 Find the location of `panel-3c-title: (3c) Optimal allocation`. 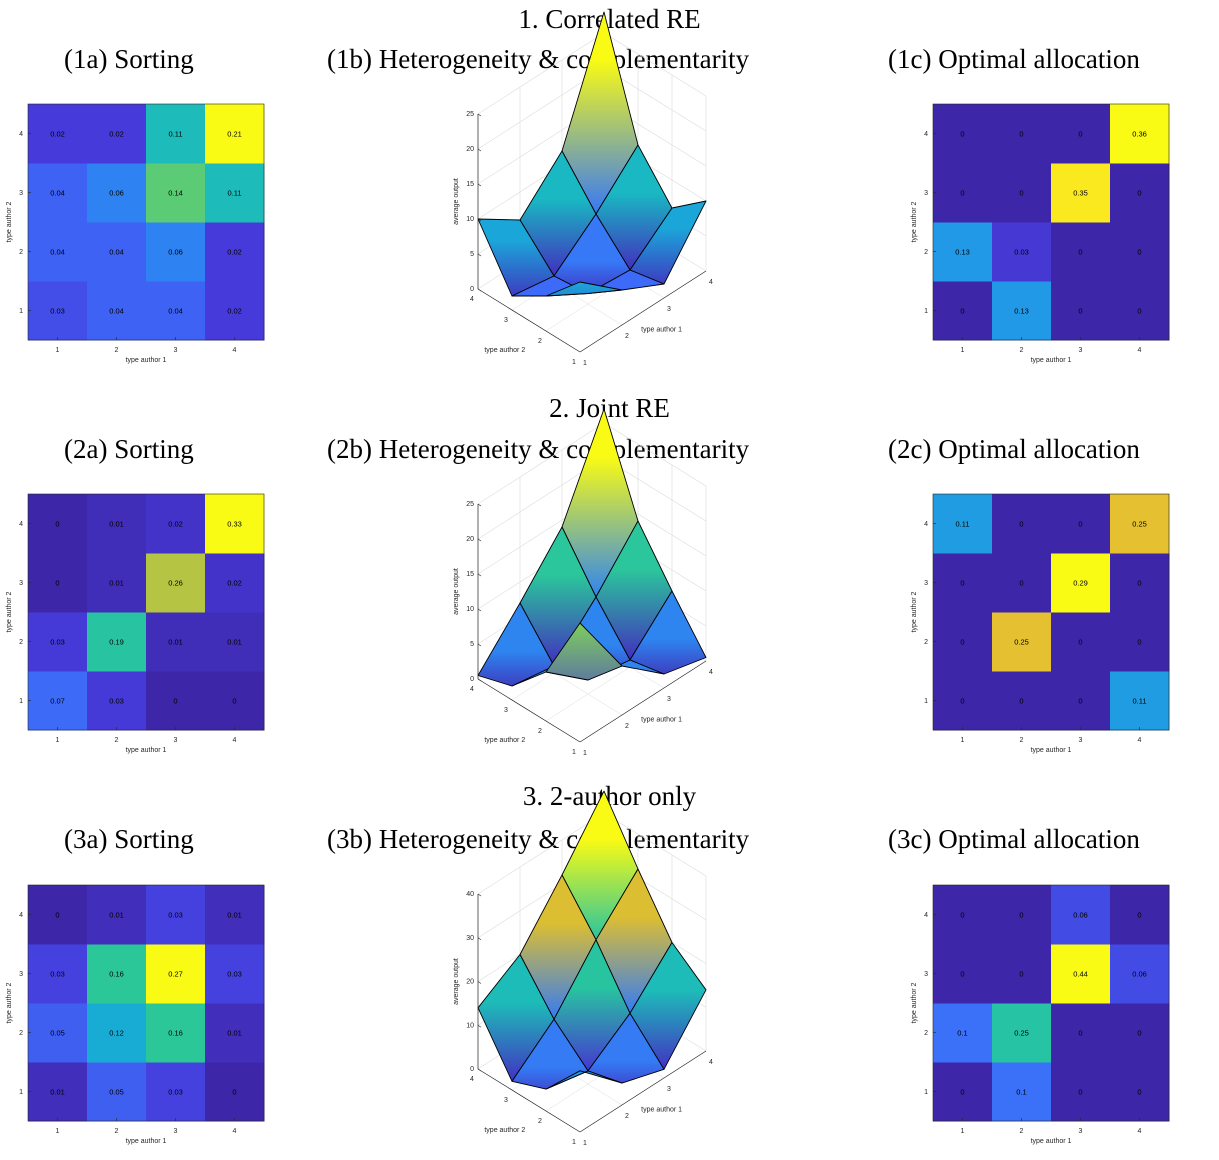

panel-3c-title: (3c) Optimal allocation is located at coordinates (1014, 839).